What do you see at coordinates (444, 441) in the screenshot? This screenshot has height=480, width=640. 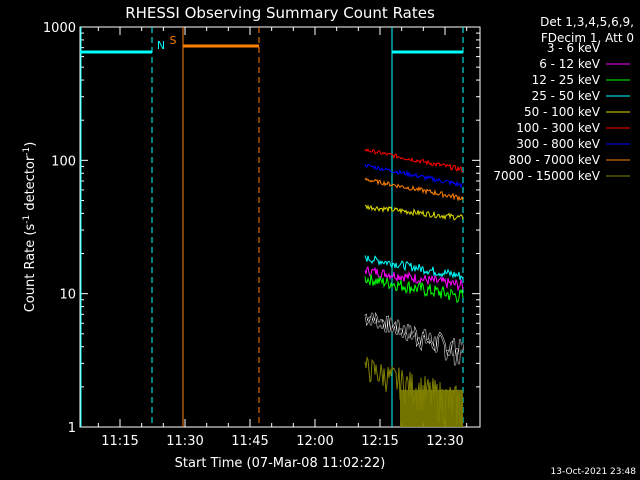 I see `x-tick-label: 12:30` at bounding box center [444, 441].